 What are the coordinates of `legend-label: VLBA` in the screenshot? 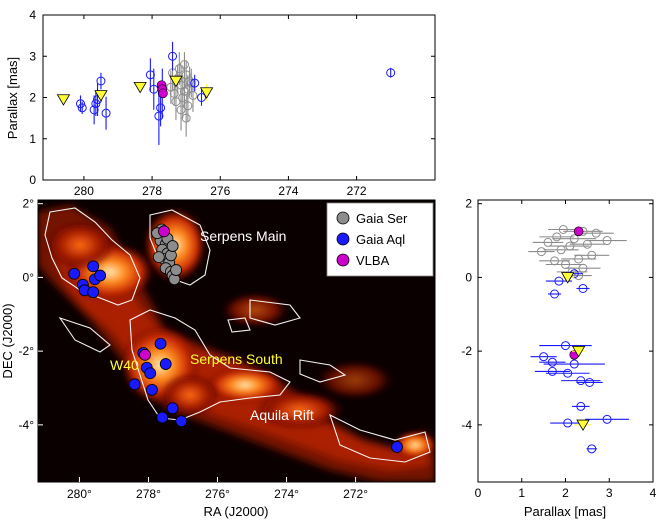 It's located at (373, 260).